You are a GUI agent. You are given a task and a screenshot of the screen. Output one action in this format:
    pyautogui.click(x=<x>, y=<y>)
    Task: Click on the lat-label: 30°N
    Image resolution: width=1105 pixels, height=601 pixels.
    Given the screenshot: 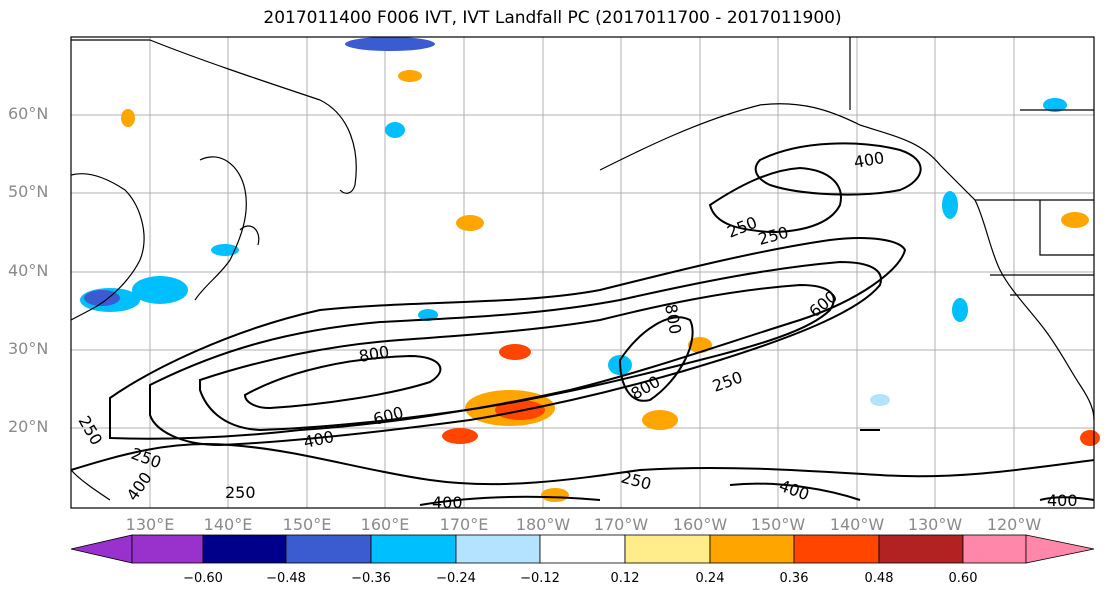 What is the action you would take?
    pyautogui.click(x=28, y=348)
    